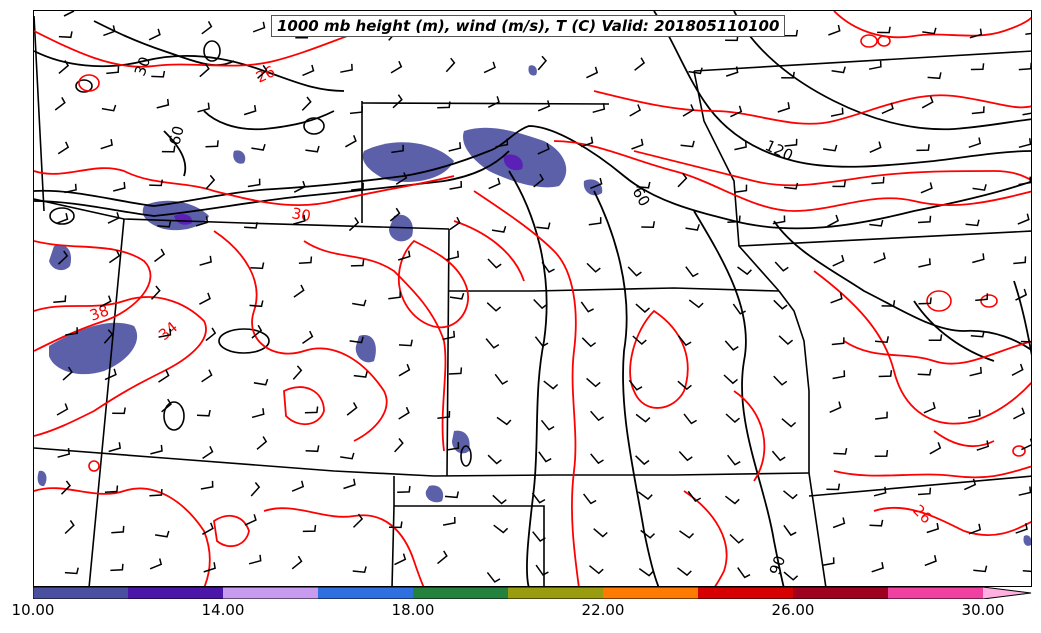  Describe the element at coordinates (142, 66) in the screenshot. I see `height-label: 30` at that location.